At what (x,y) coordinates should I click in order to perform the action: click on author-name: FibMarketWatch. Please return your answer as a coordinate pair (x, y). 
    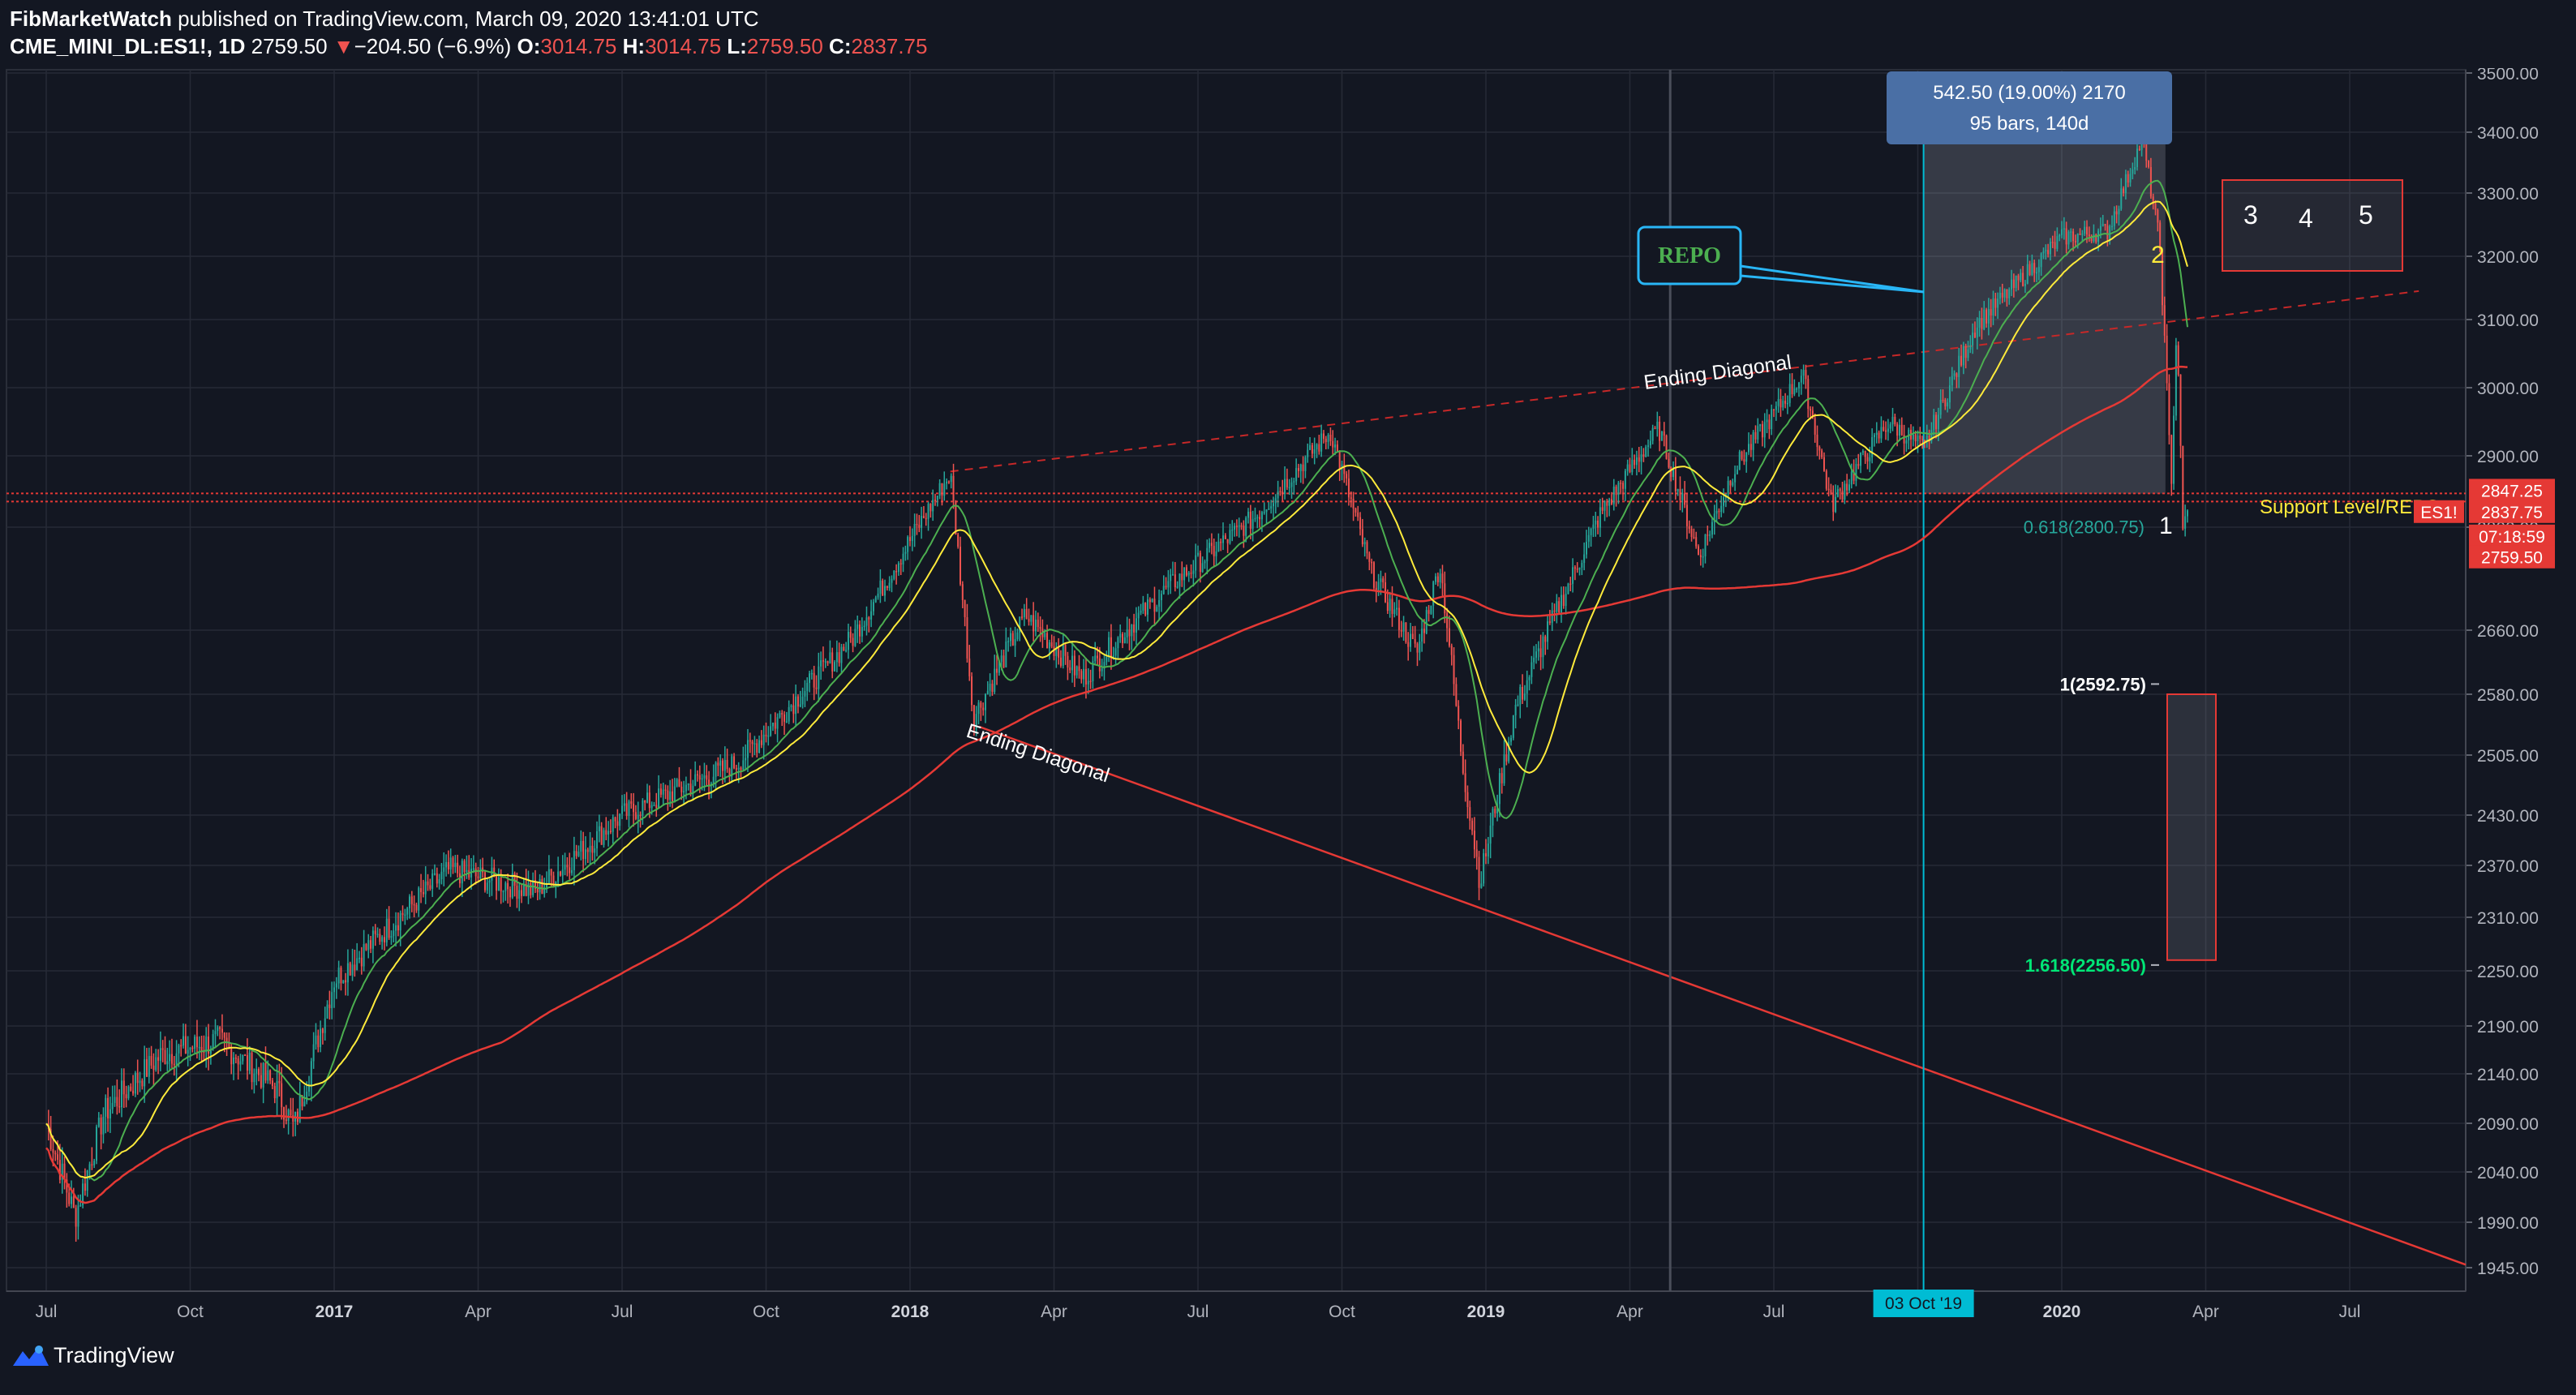
    Looking at the image, I should click on (91, 18).